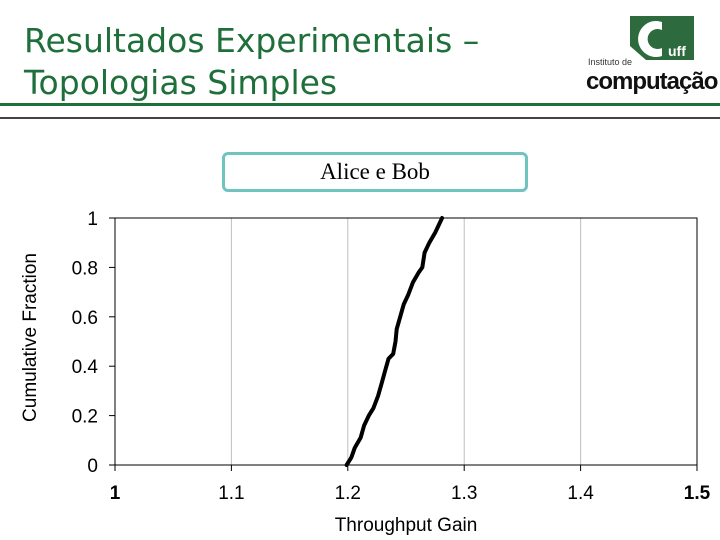 The width and height of the screenshot is (720, 540). What do you see at coordinates (85, 417) in the screenshot?
I see `y-tick-label-1: 0.2` at bounding box center [85, 417].